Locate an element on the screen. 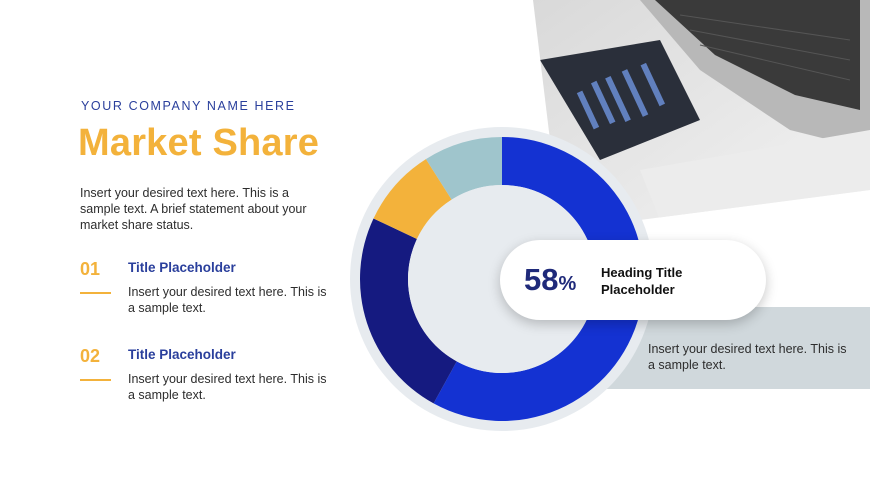 This screenshot has width=870, height=489. item-number-2: 02 is located at coordinates (90, 356).